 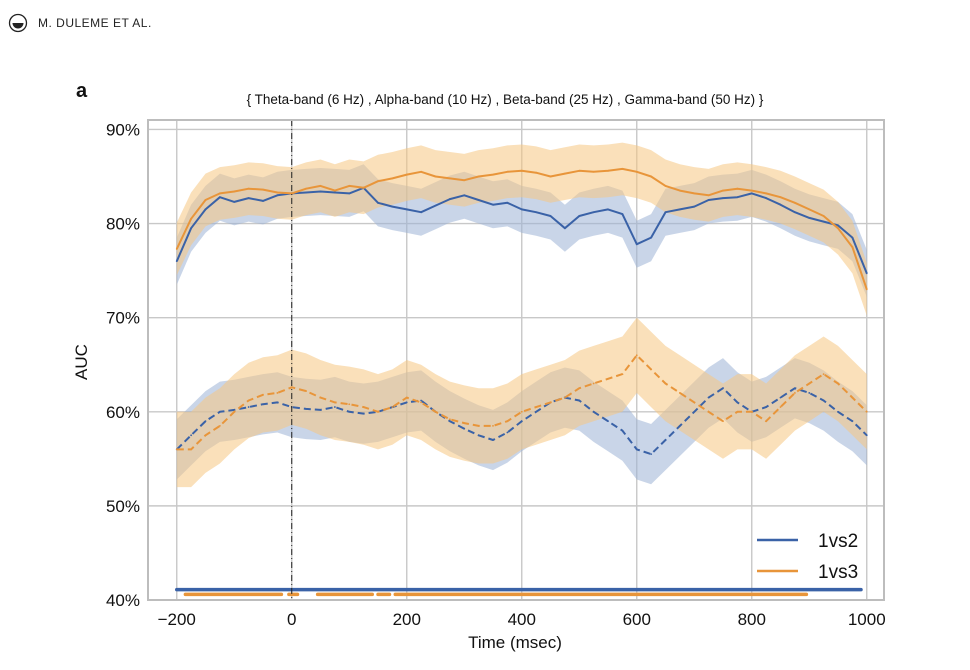 What do you see at coordinates (838, 572) in the screenshot?
I see `legend-label: 1vs3` at bounding box center [838, 572].